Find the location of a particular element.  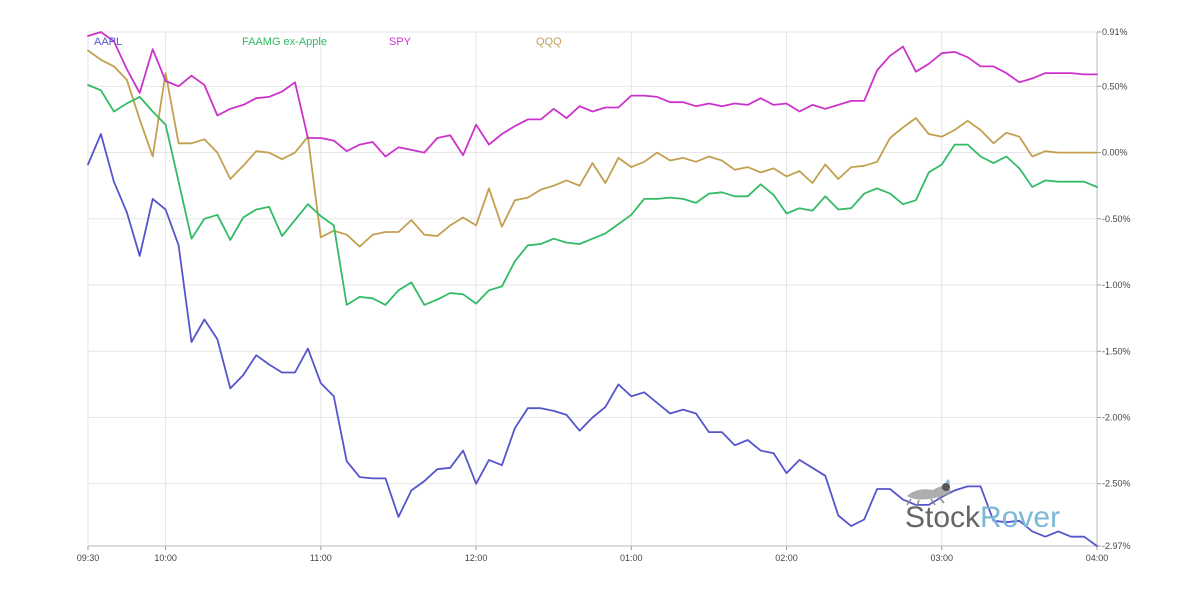

y-tick-label: -2.00% is located at coordinates (1116, 418).